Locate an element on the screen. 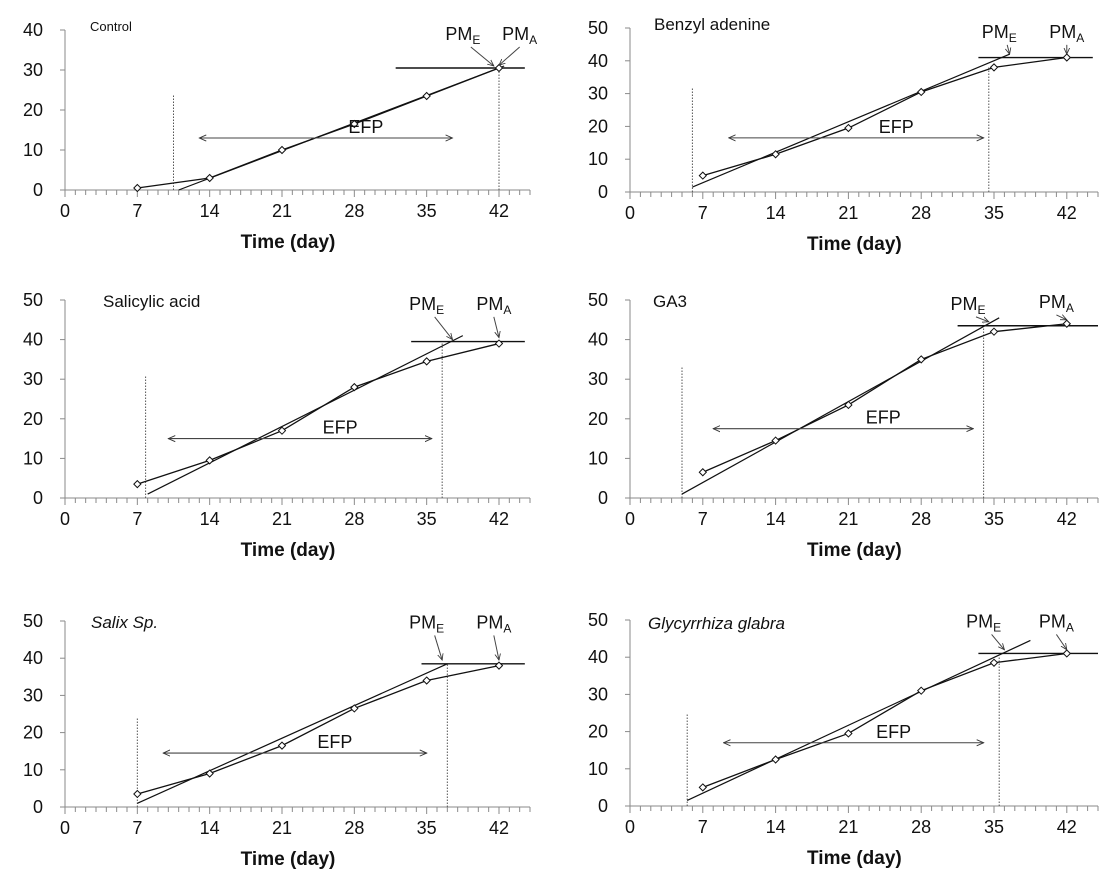 Image resolution: width=1107 pixels, height=889 pixels. chart-title: Control is located at coordinates (111, 26).